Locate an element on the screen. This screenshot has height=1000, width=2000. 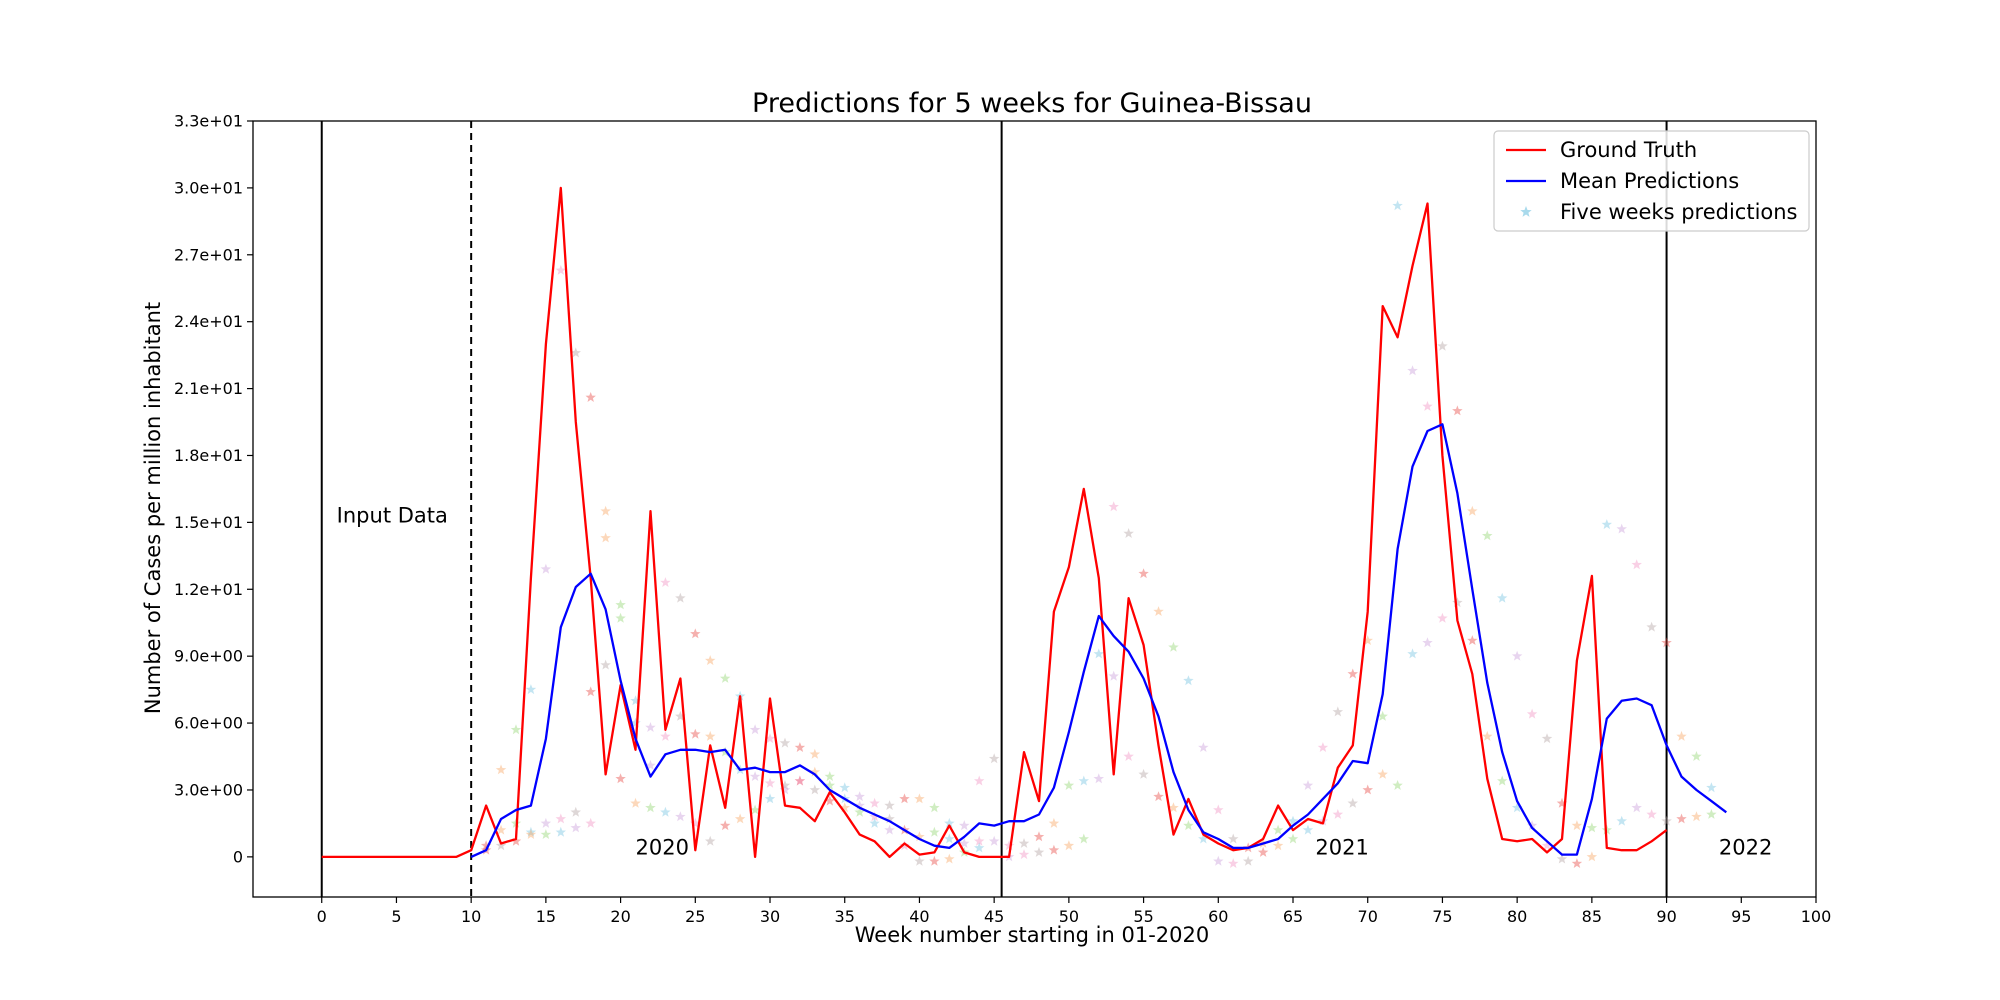
x-tick-label: 35 is located at coordinates (845, 916).